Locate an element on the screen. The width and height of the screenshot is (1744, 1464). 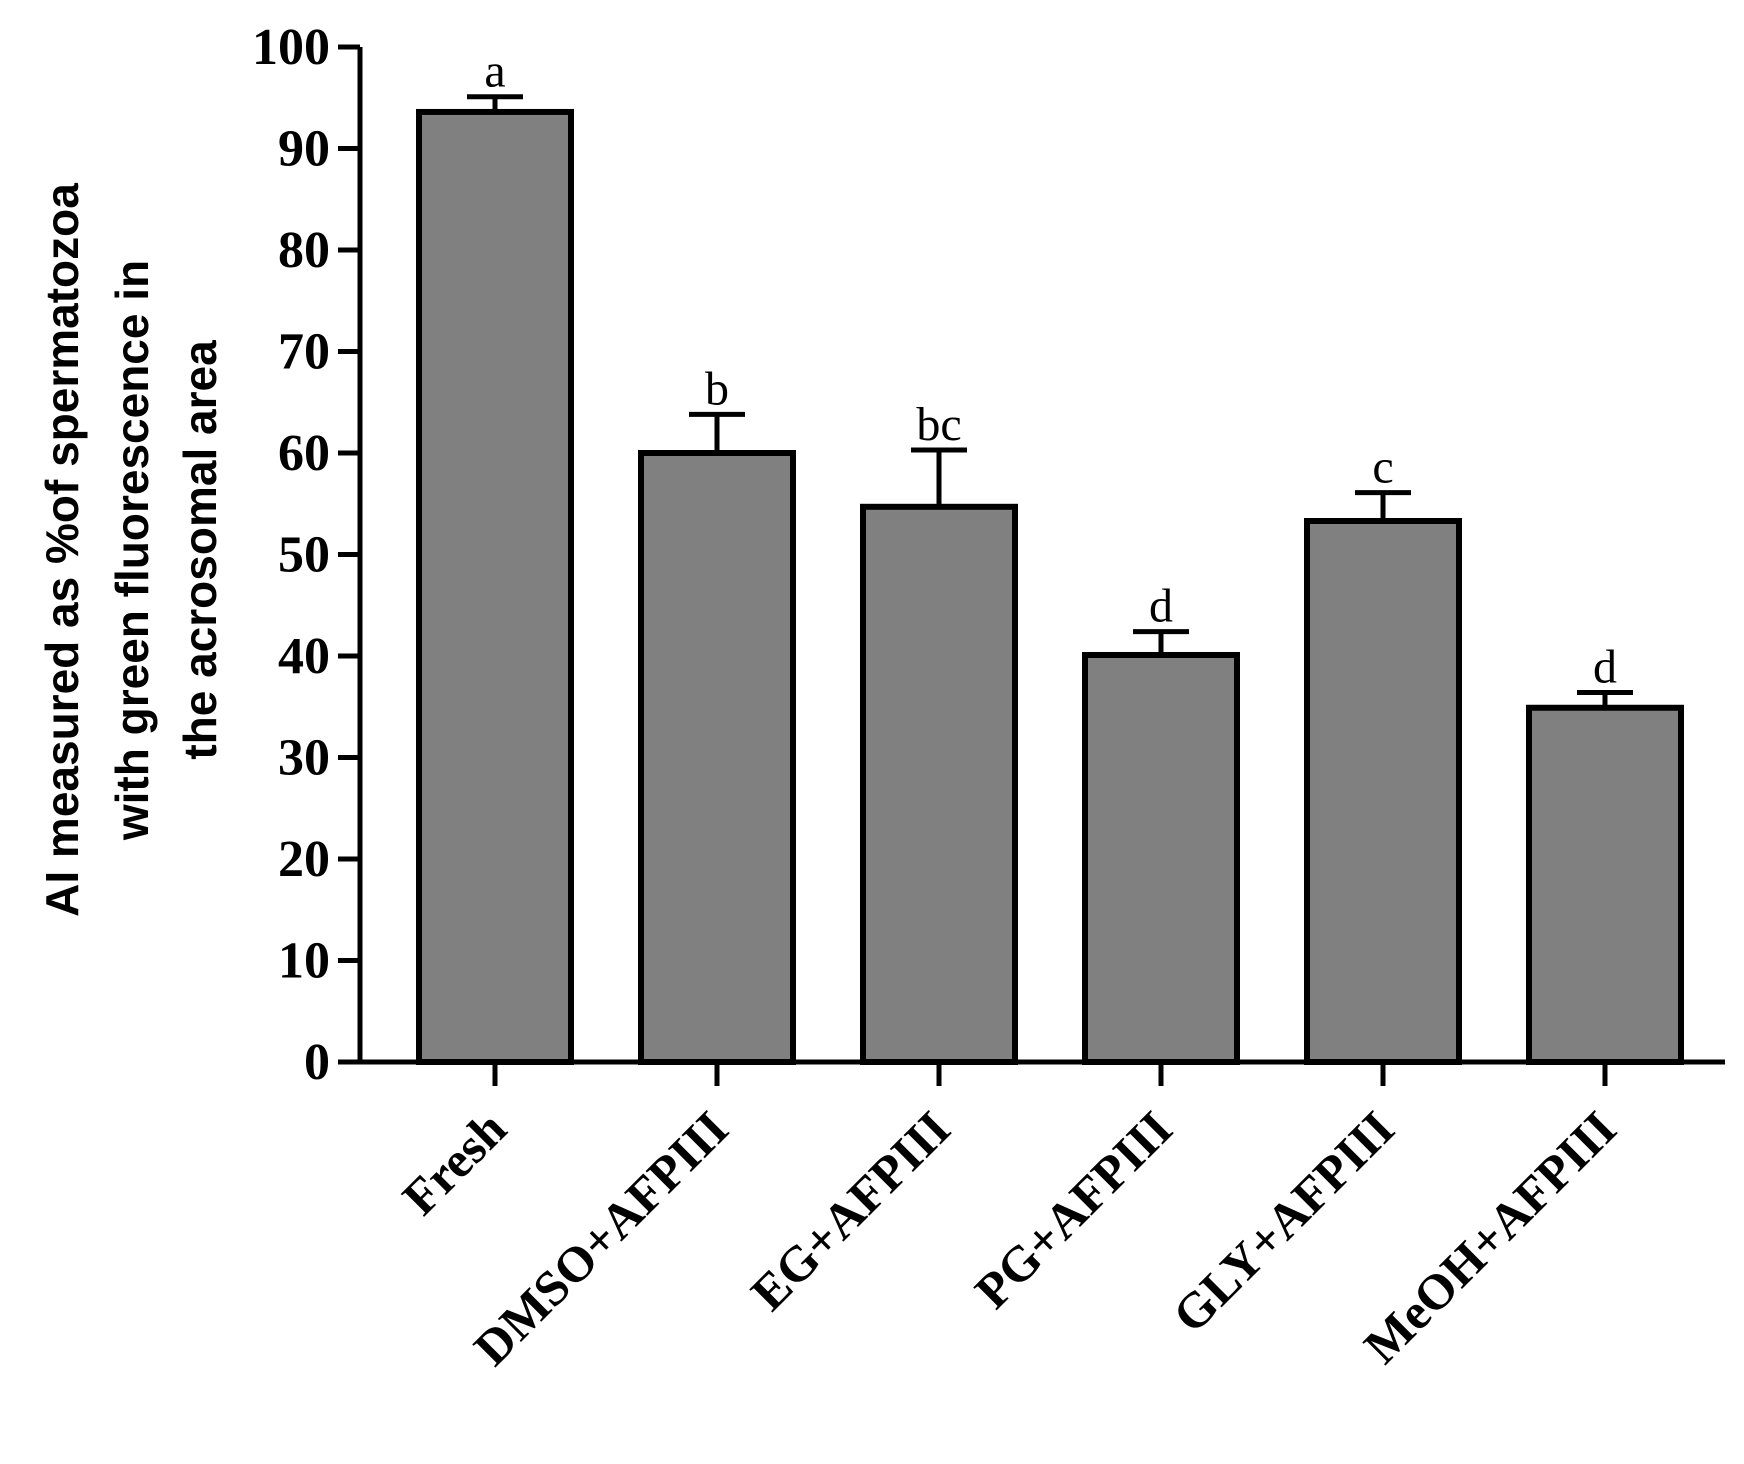
significance-label: c is located at coordinates (1382, 467).